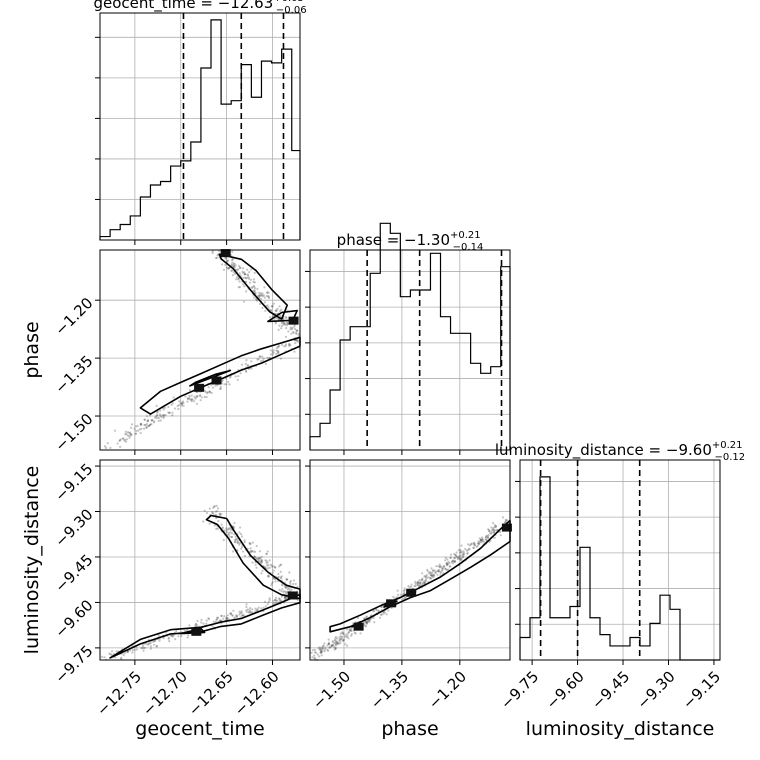  What do you see at coordinates (701, 690) in the screenshot?
I see `x-tick-label-luminosity_distance: −9.15` at bounding box center [701, 690].